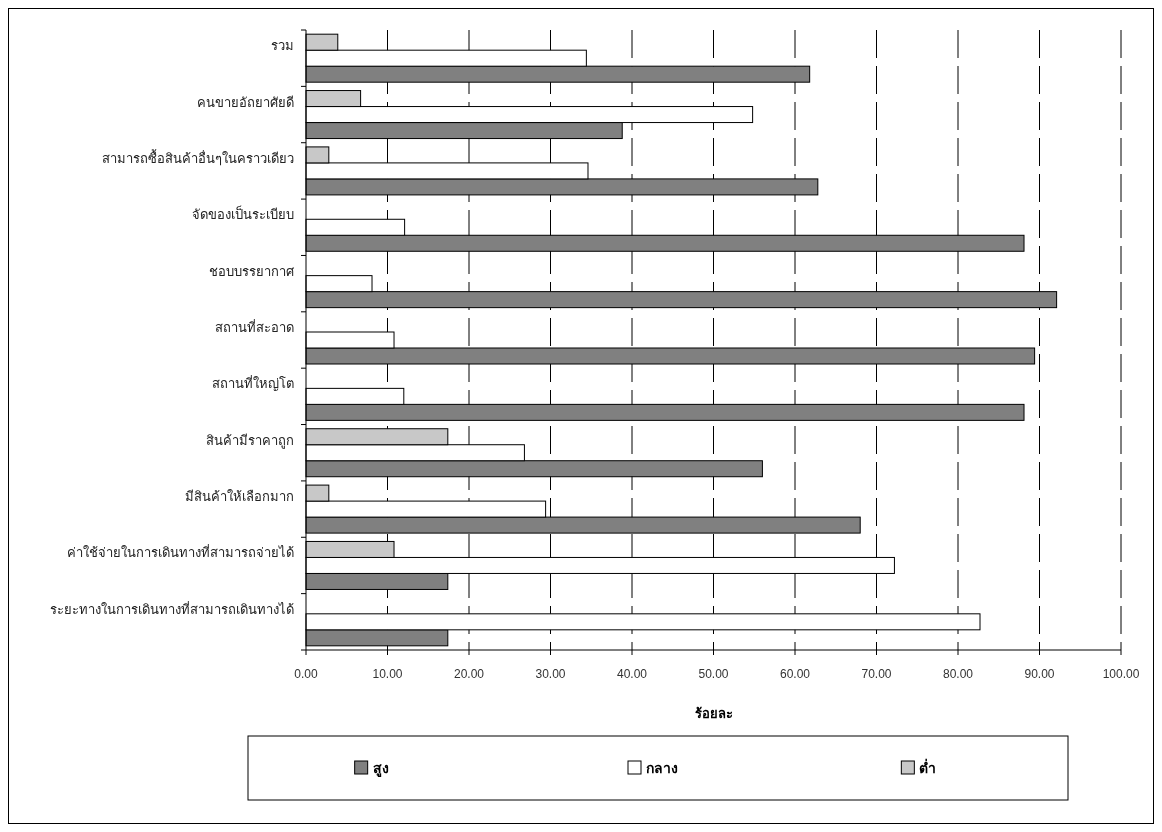 The width and height of the screenshot is (1162, 832). Describe the element at coordinates (928, 767) in the screenshot. I see `legend-label: ต่ำ` at that location.